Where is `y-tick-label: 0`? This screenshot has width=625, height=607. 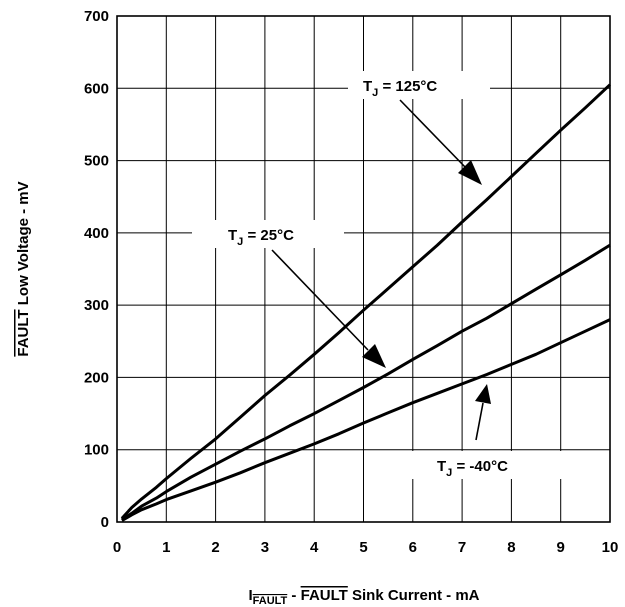 y-tick-label: 0 is located at coordinates (105, 522).